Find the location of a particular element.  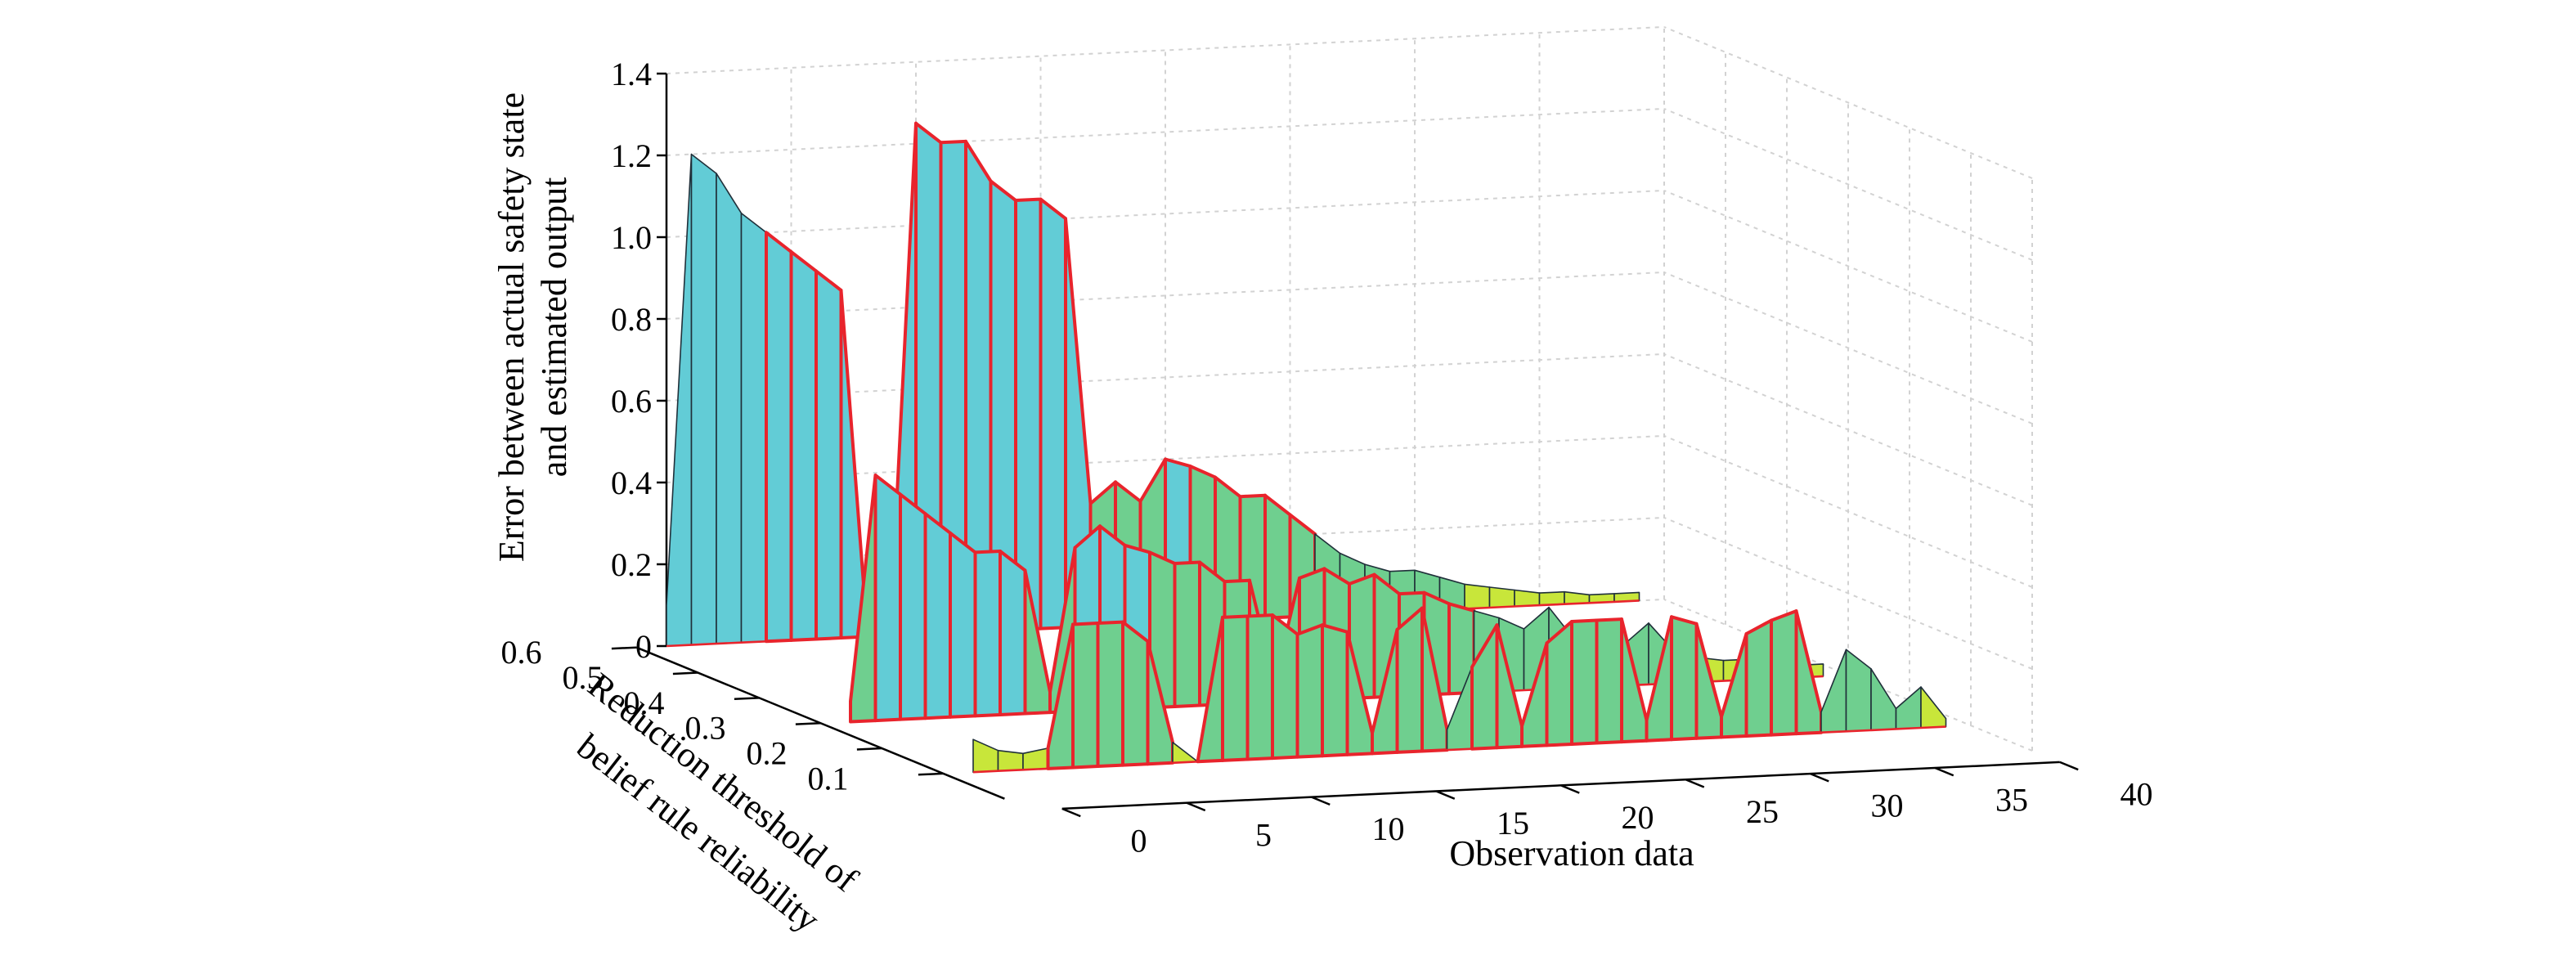

z-axis-label-line1: Error between actual safety state is located at coordinates (512, 327).